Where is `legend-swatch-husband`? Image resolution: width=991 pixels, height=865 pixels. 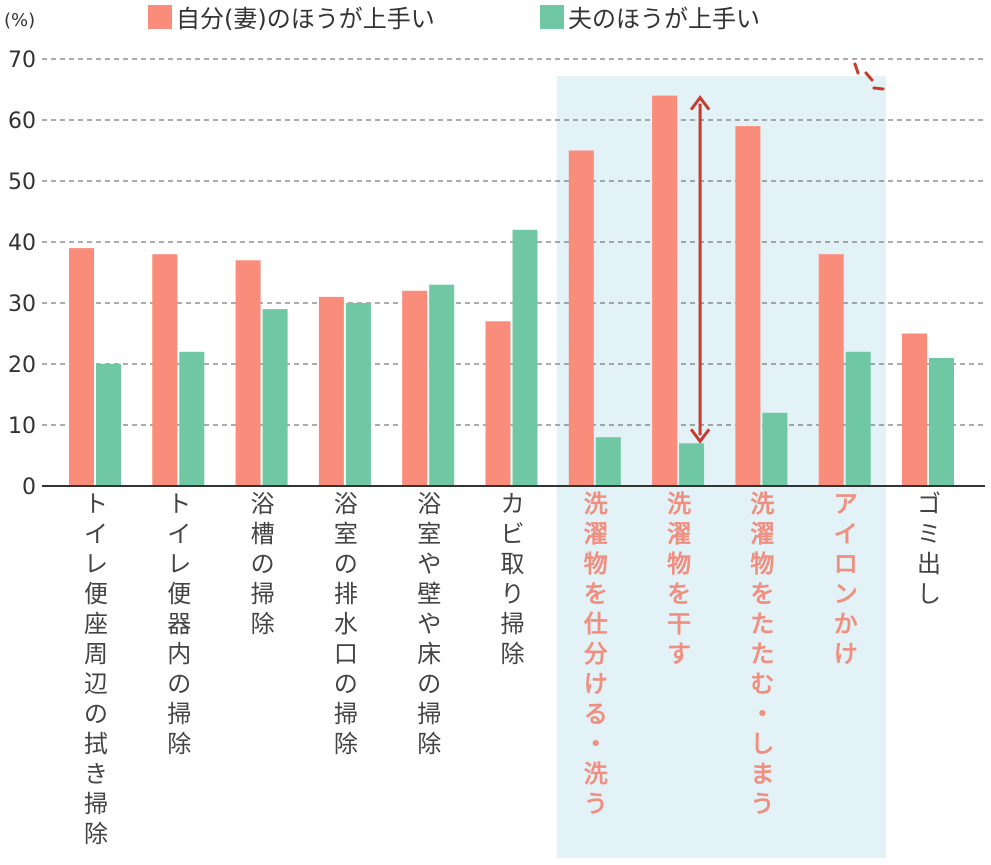
legend-swatch-husband is located at coordinates (552, 17).